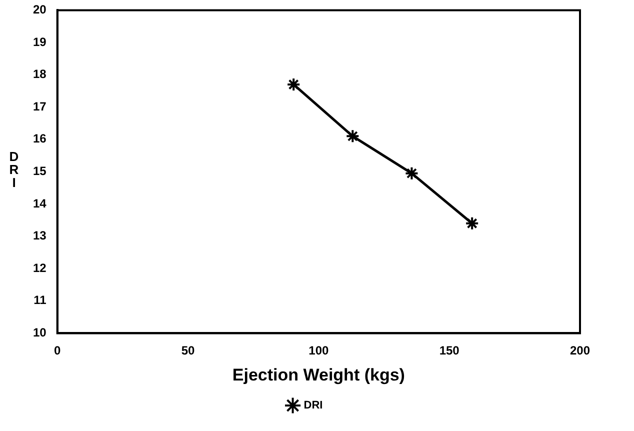  Describe the element at coordinates (14, 169) in the screenshot. I see `y-axis-title: DRI` at that location.